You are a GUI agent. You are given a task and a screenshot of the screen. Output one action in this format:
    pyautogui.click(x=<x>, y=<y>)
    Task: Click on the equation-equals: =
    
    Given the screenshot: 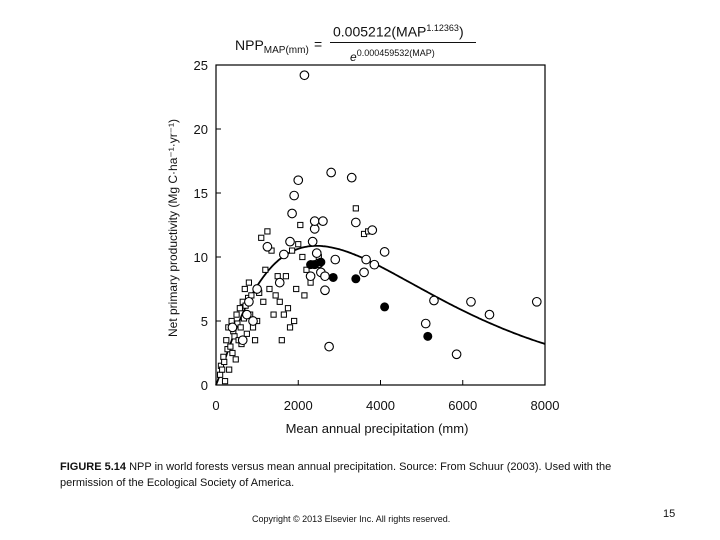 What is the action you would take?
    pyautogui.click(x=318, y=44)
    